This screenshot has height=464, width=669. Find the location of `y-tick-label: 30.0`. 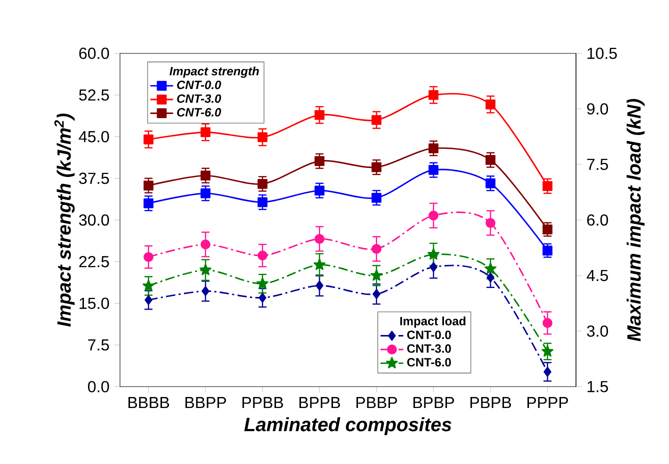

y-tick-label: 30.0 is located at coordinates (94, 220).